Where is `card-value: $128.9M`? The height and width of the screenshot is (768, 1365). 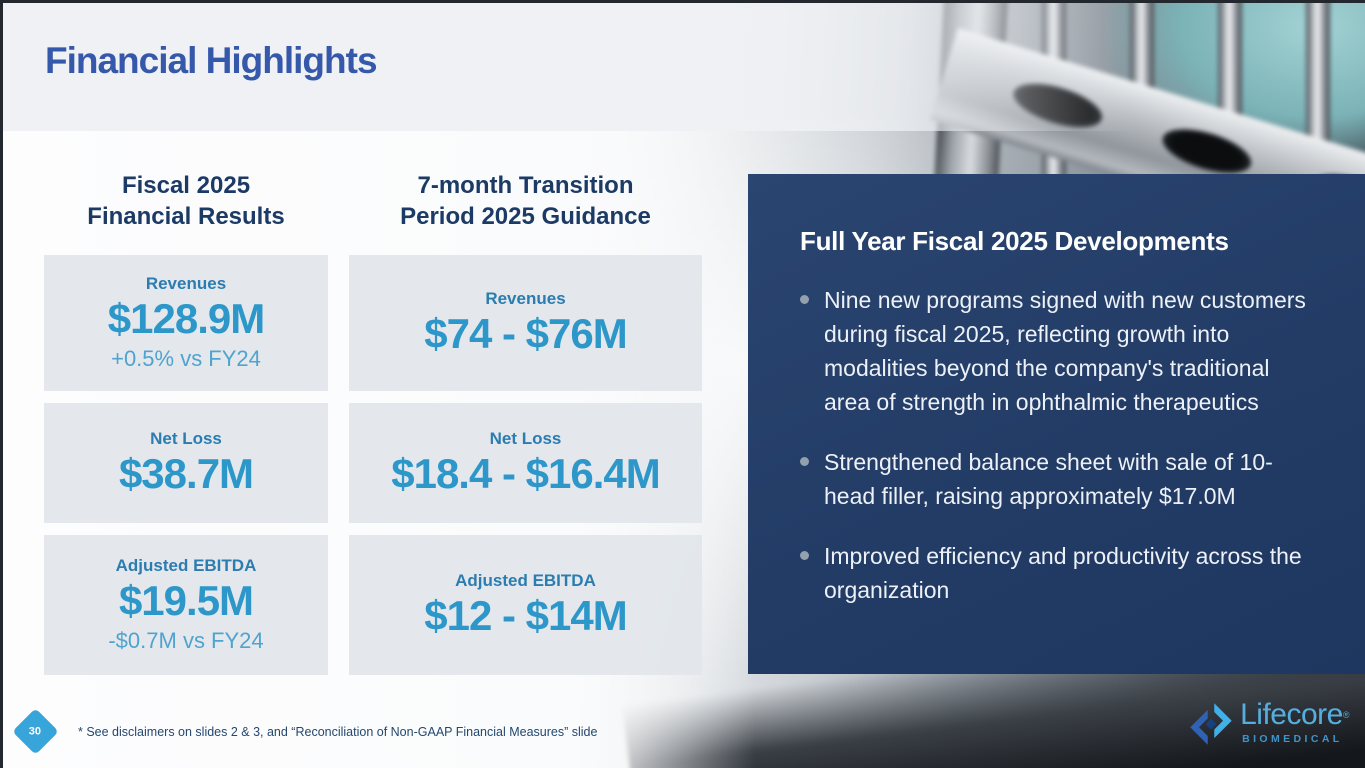
card-value: $128.9M is located at coordinates (186, 319).